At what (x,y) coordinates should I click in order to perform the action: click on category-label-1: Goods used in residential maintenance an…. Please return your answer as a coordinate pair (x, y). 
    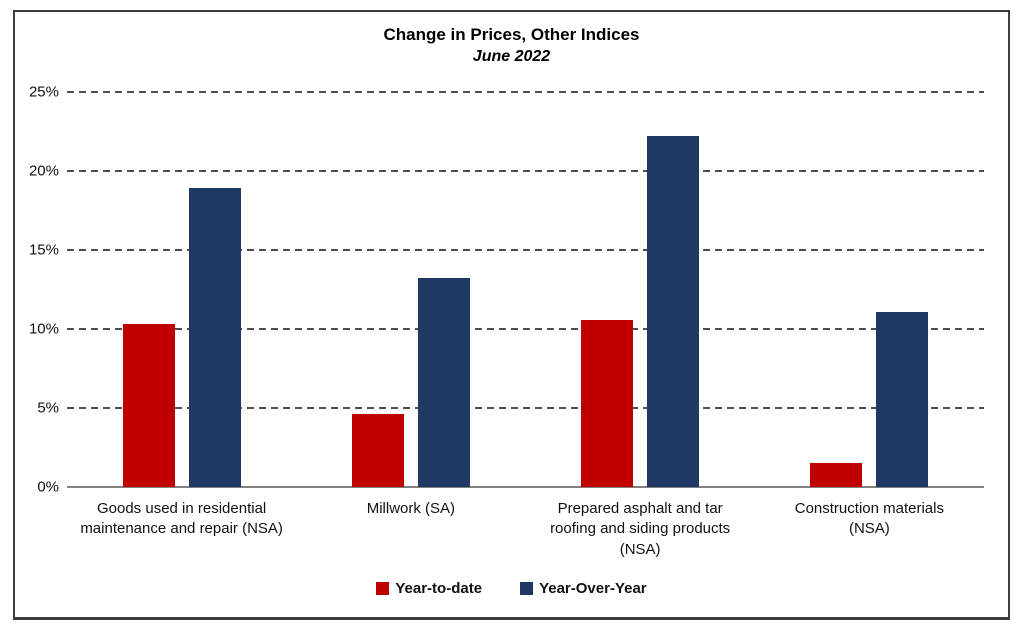
    Looking at the image, I should click on (181, 519).